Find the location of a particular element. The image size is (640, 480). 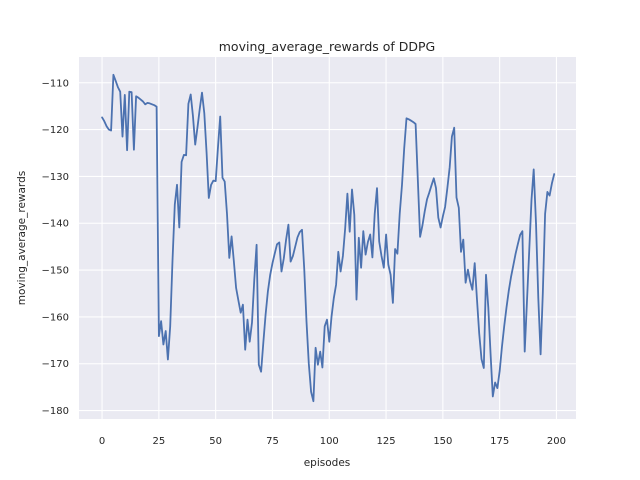

y-tick-label: −150 is located at coordinates (55, 271).